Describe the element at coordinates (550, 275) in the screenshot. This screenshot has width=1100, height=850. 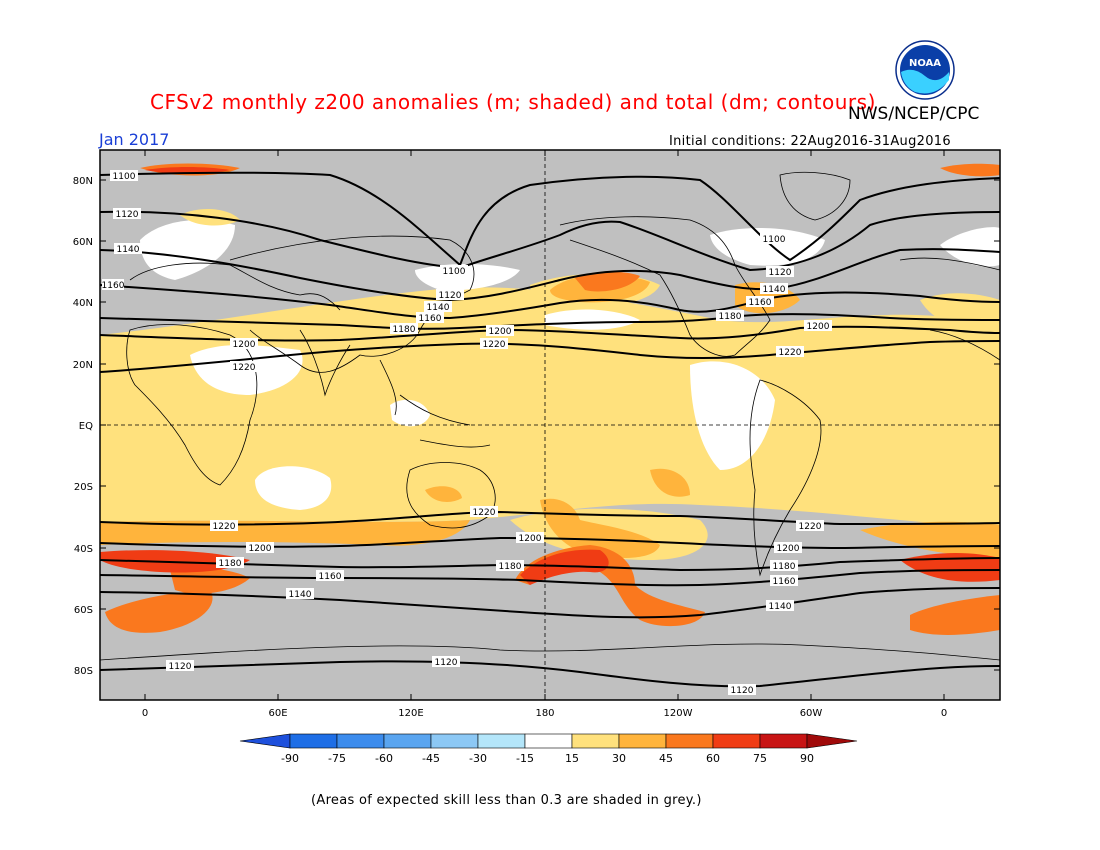
I see `contour-1140-main` at that location.